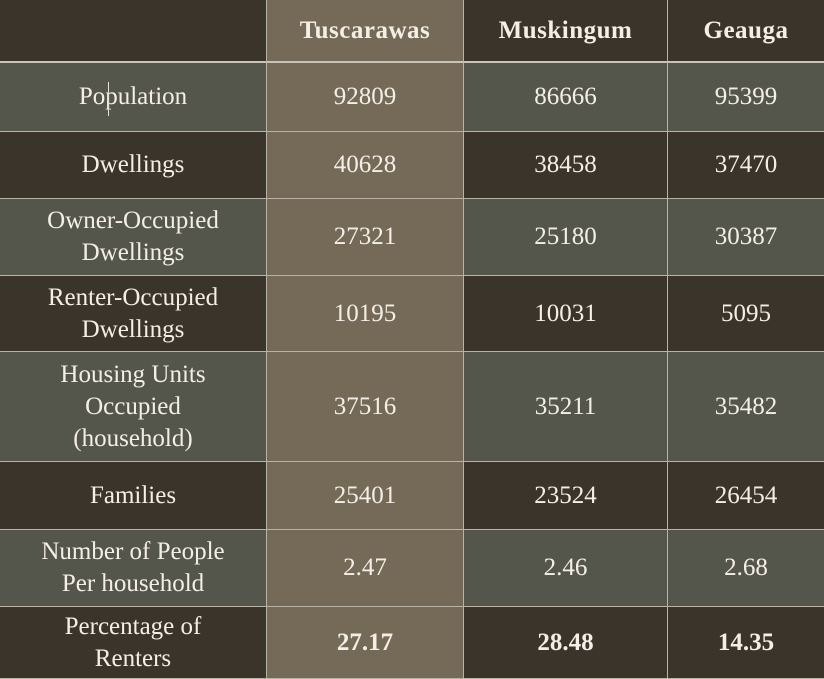 Image resolution: width=824 pixels, height=679 pixels. I want to click on text-cursor-caret, so click(108, 99).